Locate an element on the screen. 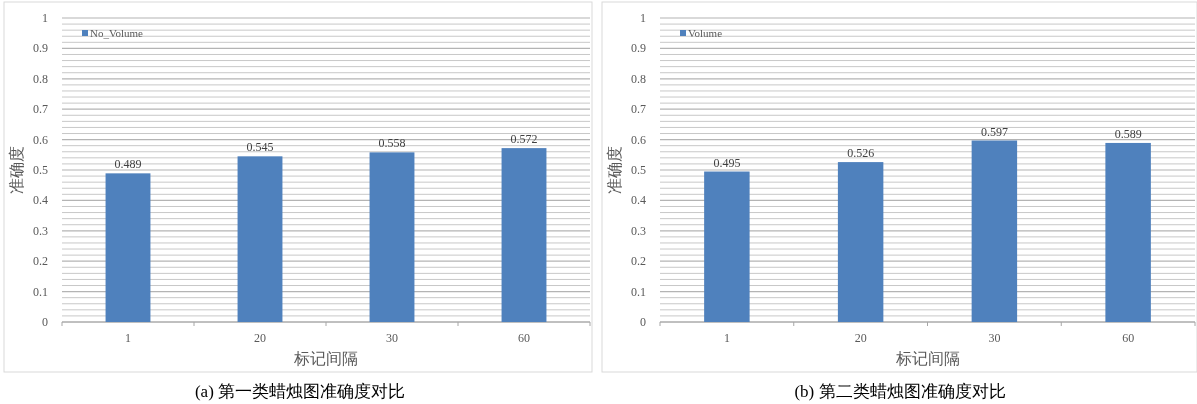 Image resolution: width=1197 pixels, height=404 pixels. data-label: 0.495 is located at coordinates (727, 162).